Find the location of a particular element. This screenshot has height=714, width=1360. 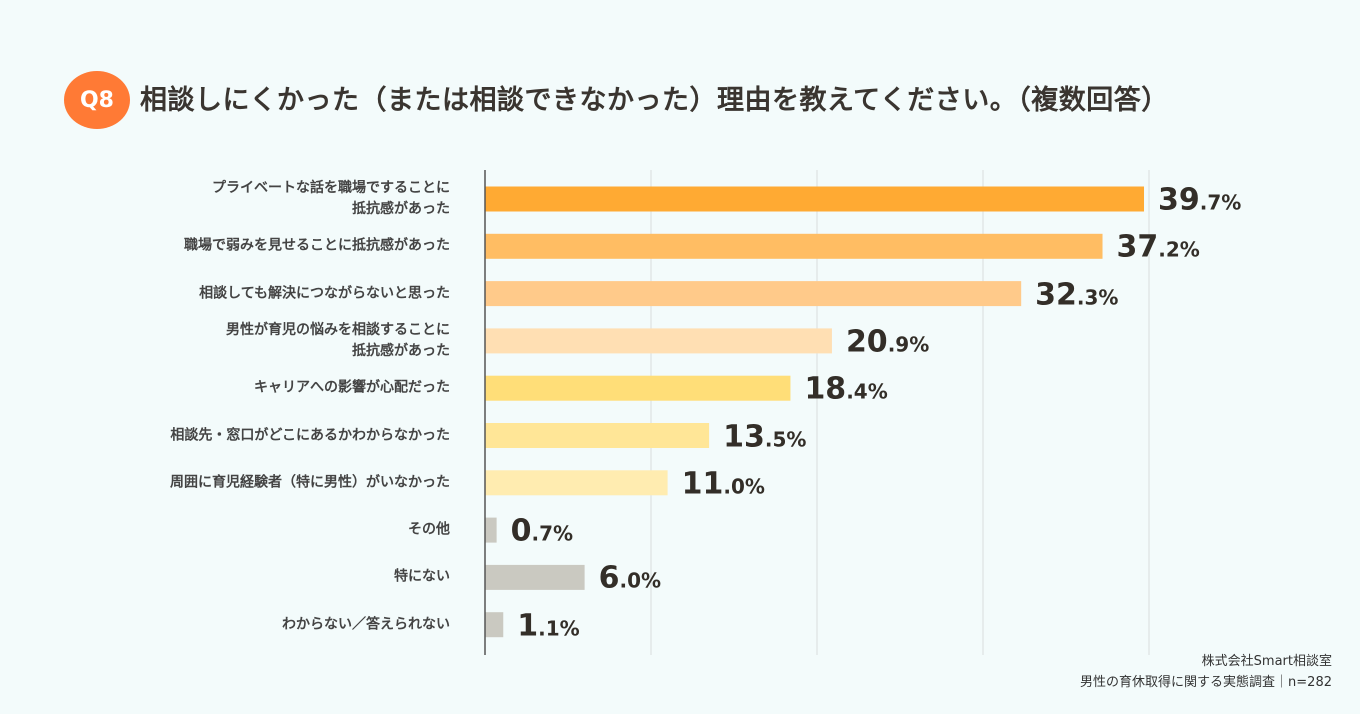

data-label: 18.4% is located at coordinates (845, 389).